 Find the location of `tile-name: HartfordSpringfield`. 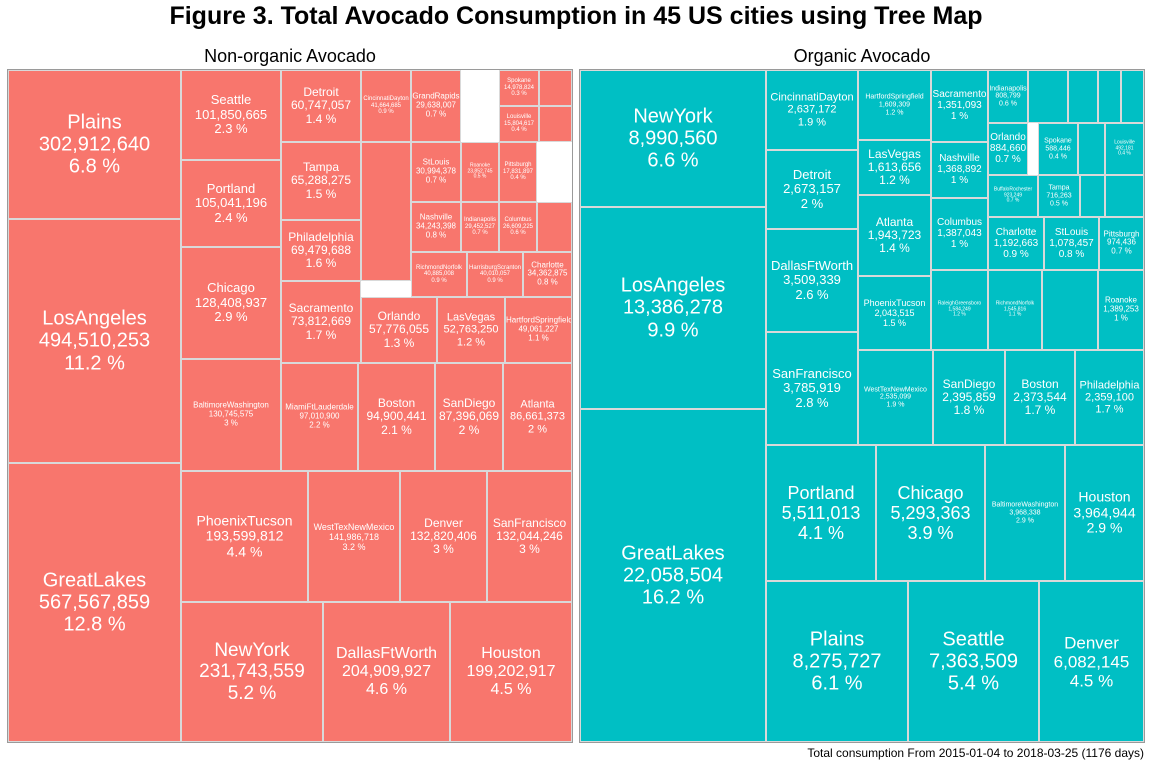

tile-name: HartfordSpringfield is located at coordinates (539, 320).